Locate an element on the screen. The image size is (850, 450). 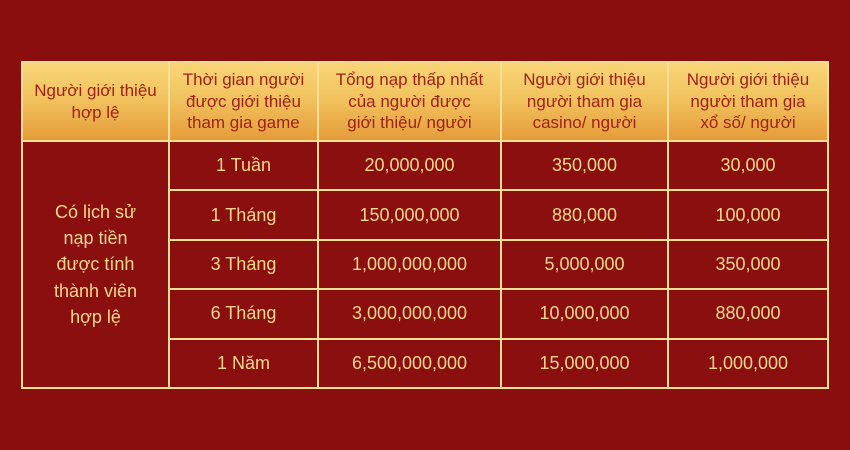
lottery-reward-cell: 1,000,000 is located at coordinates (748, 363).